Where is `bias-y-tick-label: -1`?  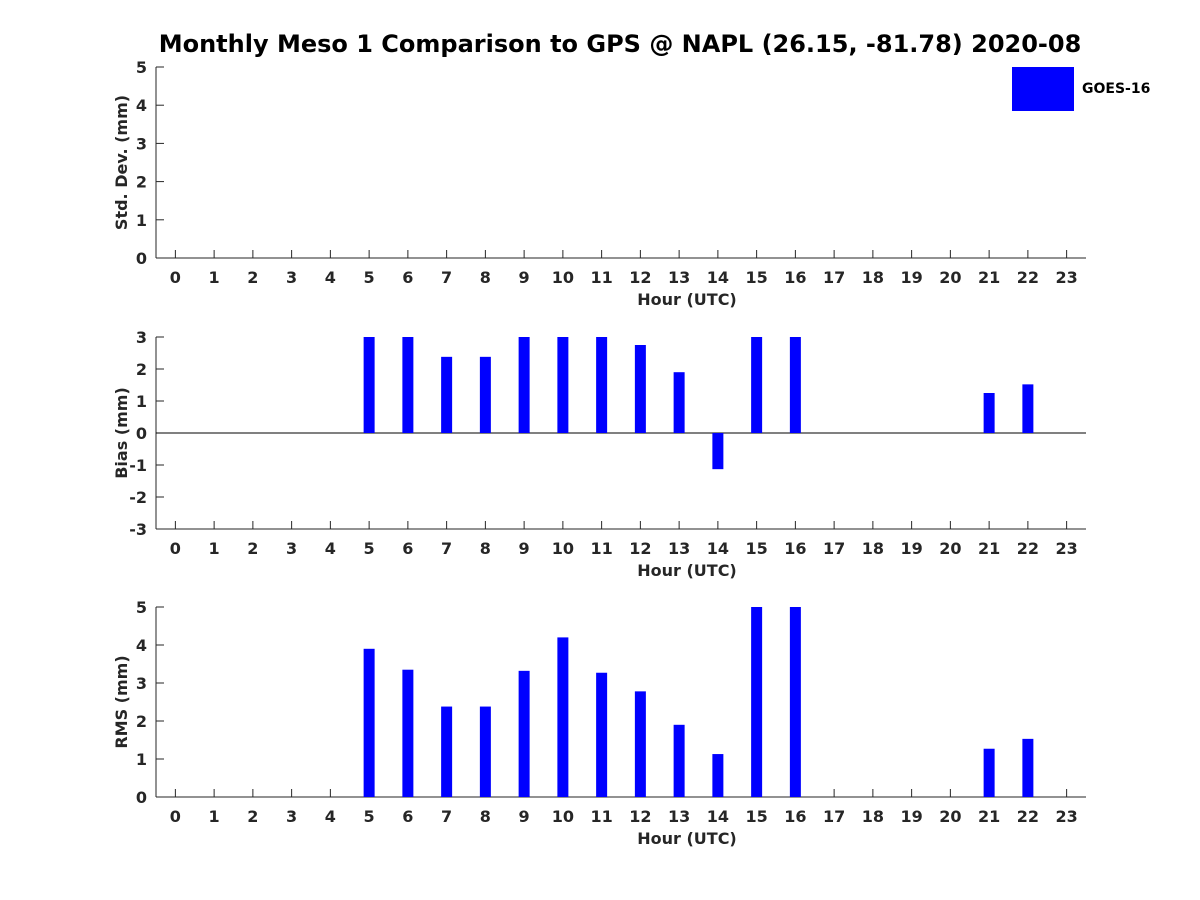
bias-y-tick-label: -1 is located at coordinates (138, 465).